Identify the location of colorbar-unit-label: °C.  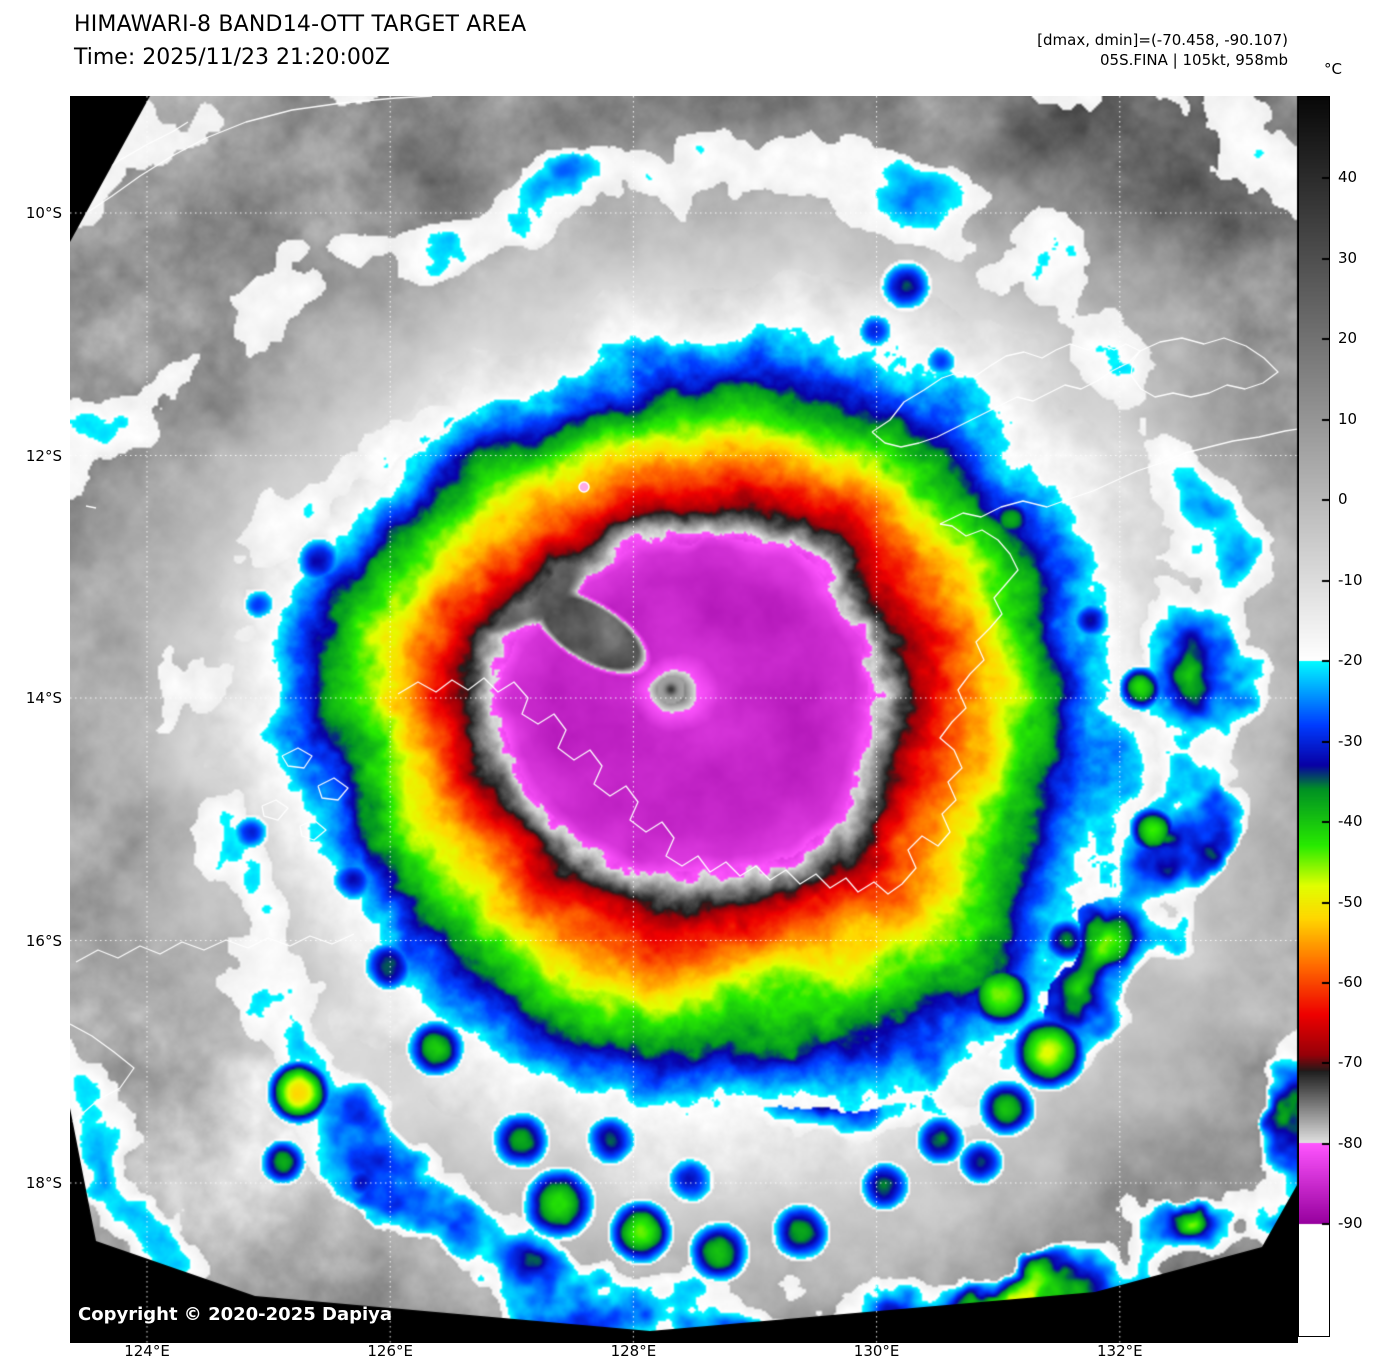
(1333, 69).